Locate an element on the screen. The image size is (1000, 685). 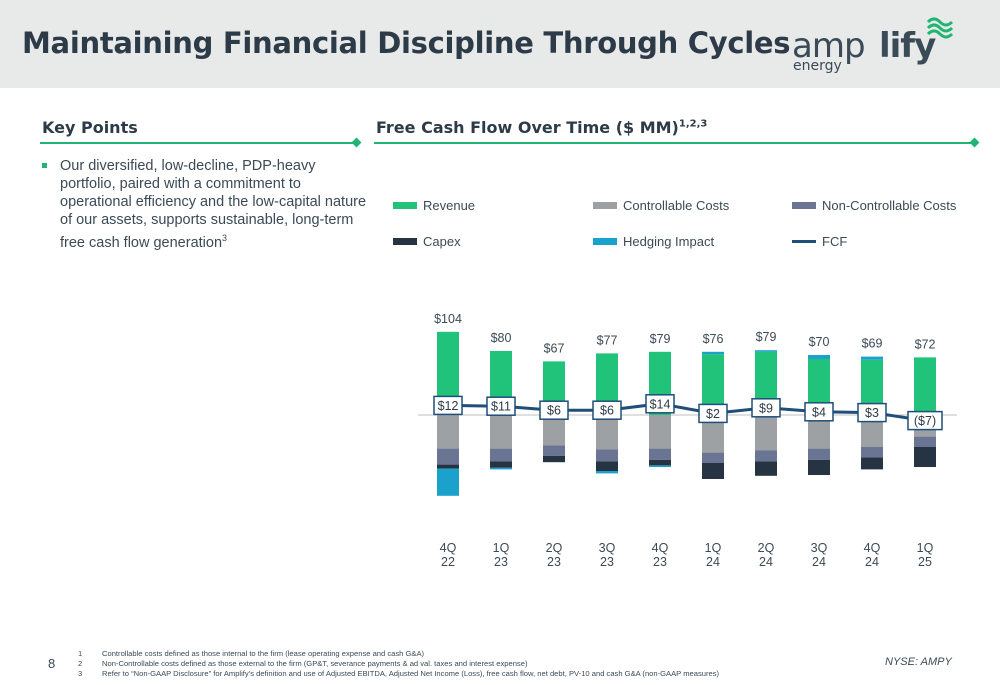
legend-line-fcf is located at coordinates (804, 241).